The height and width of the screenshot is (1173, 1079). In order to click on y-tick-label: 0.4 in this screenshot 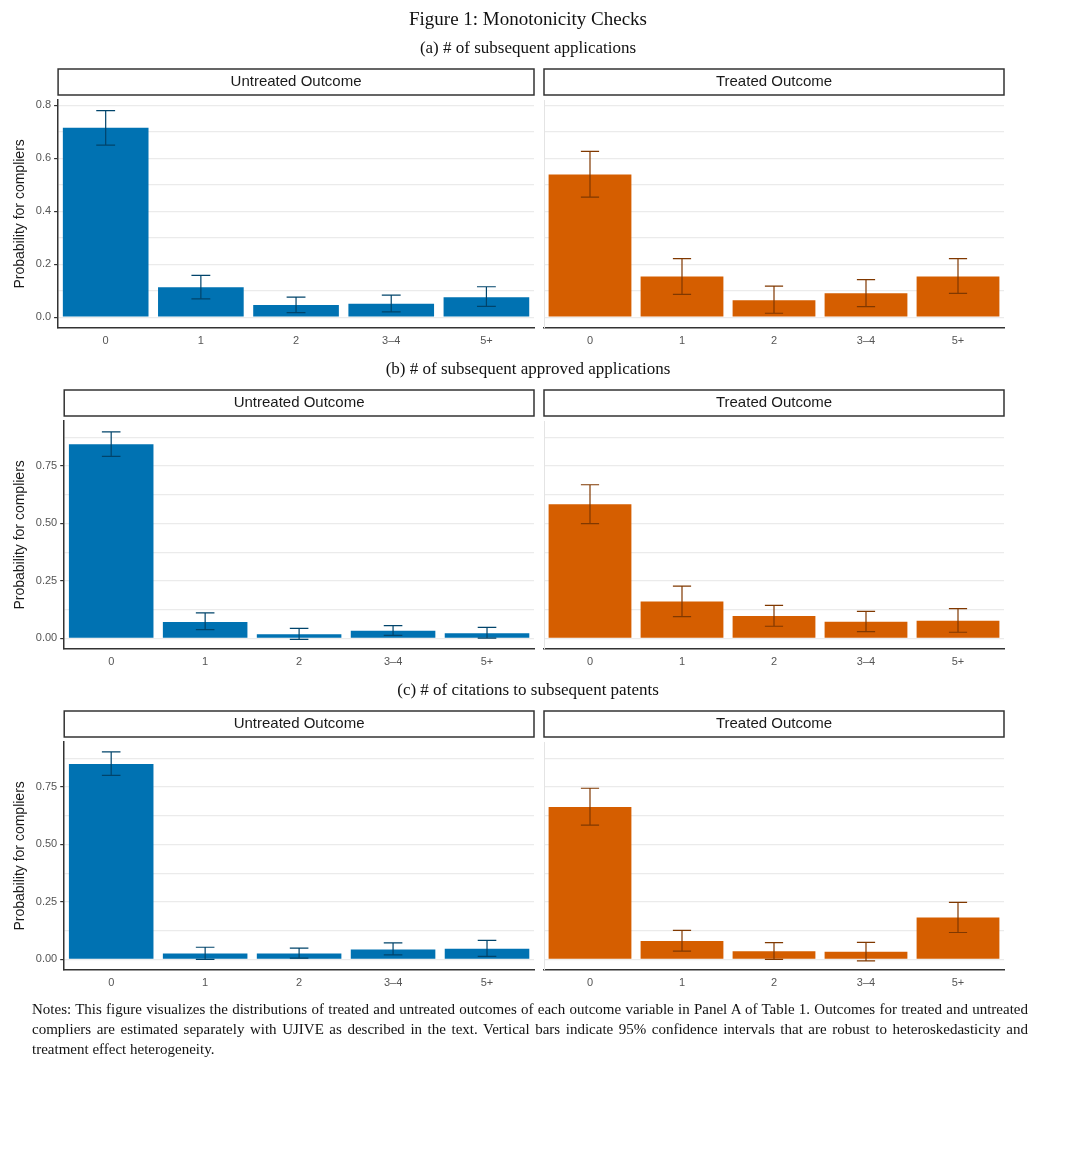, I will do `click(43, 210)`.